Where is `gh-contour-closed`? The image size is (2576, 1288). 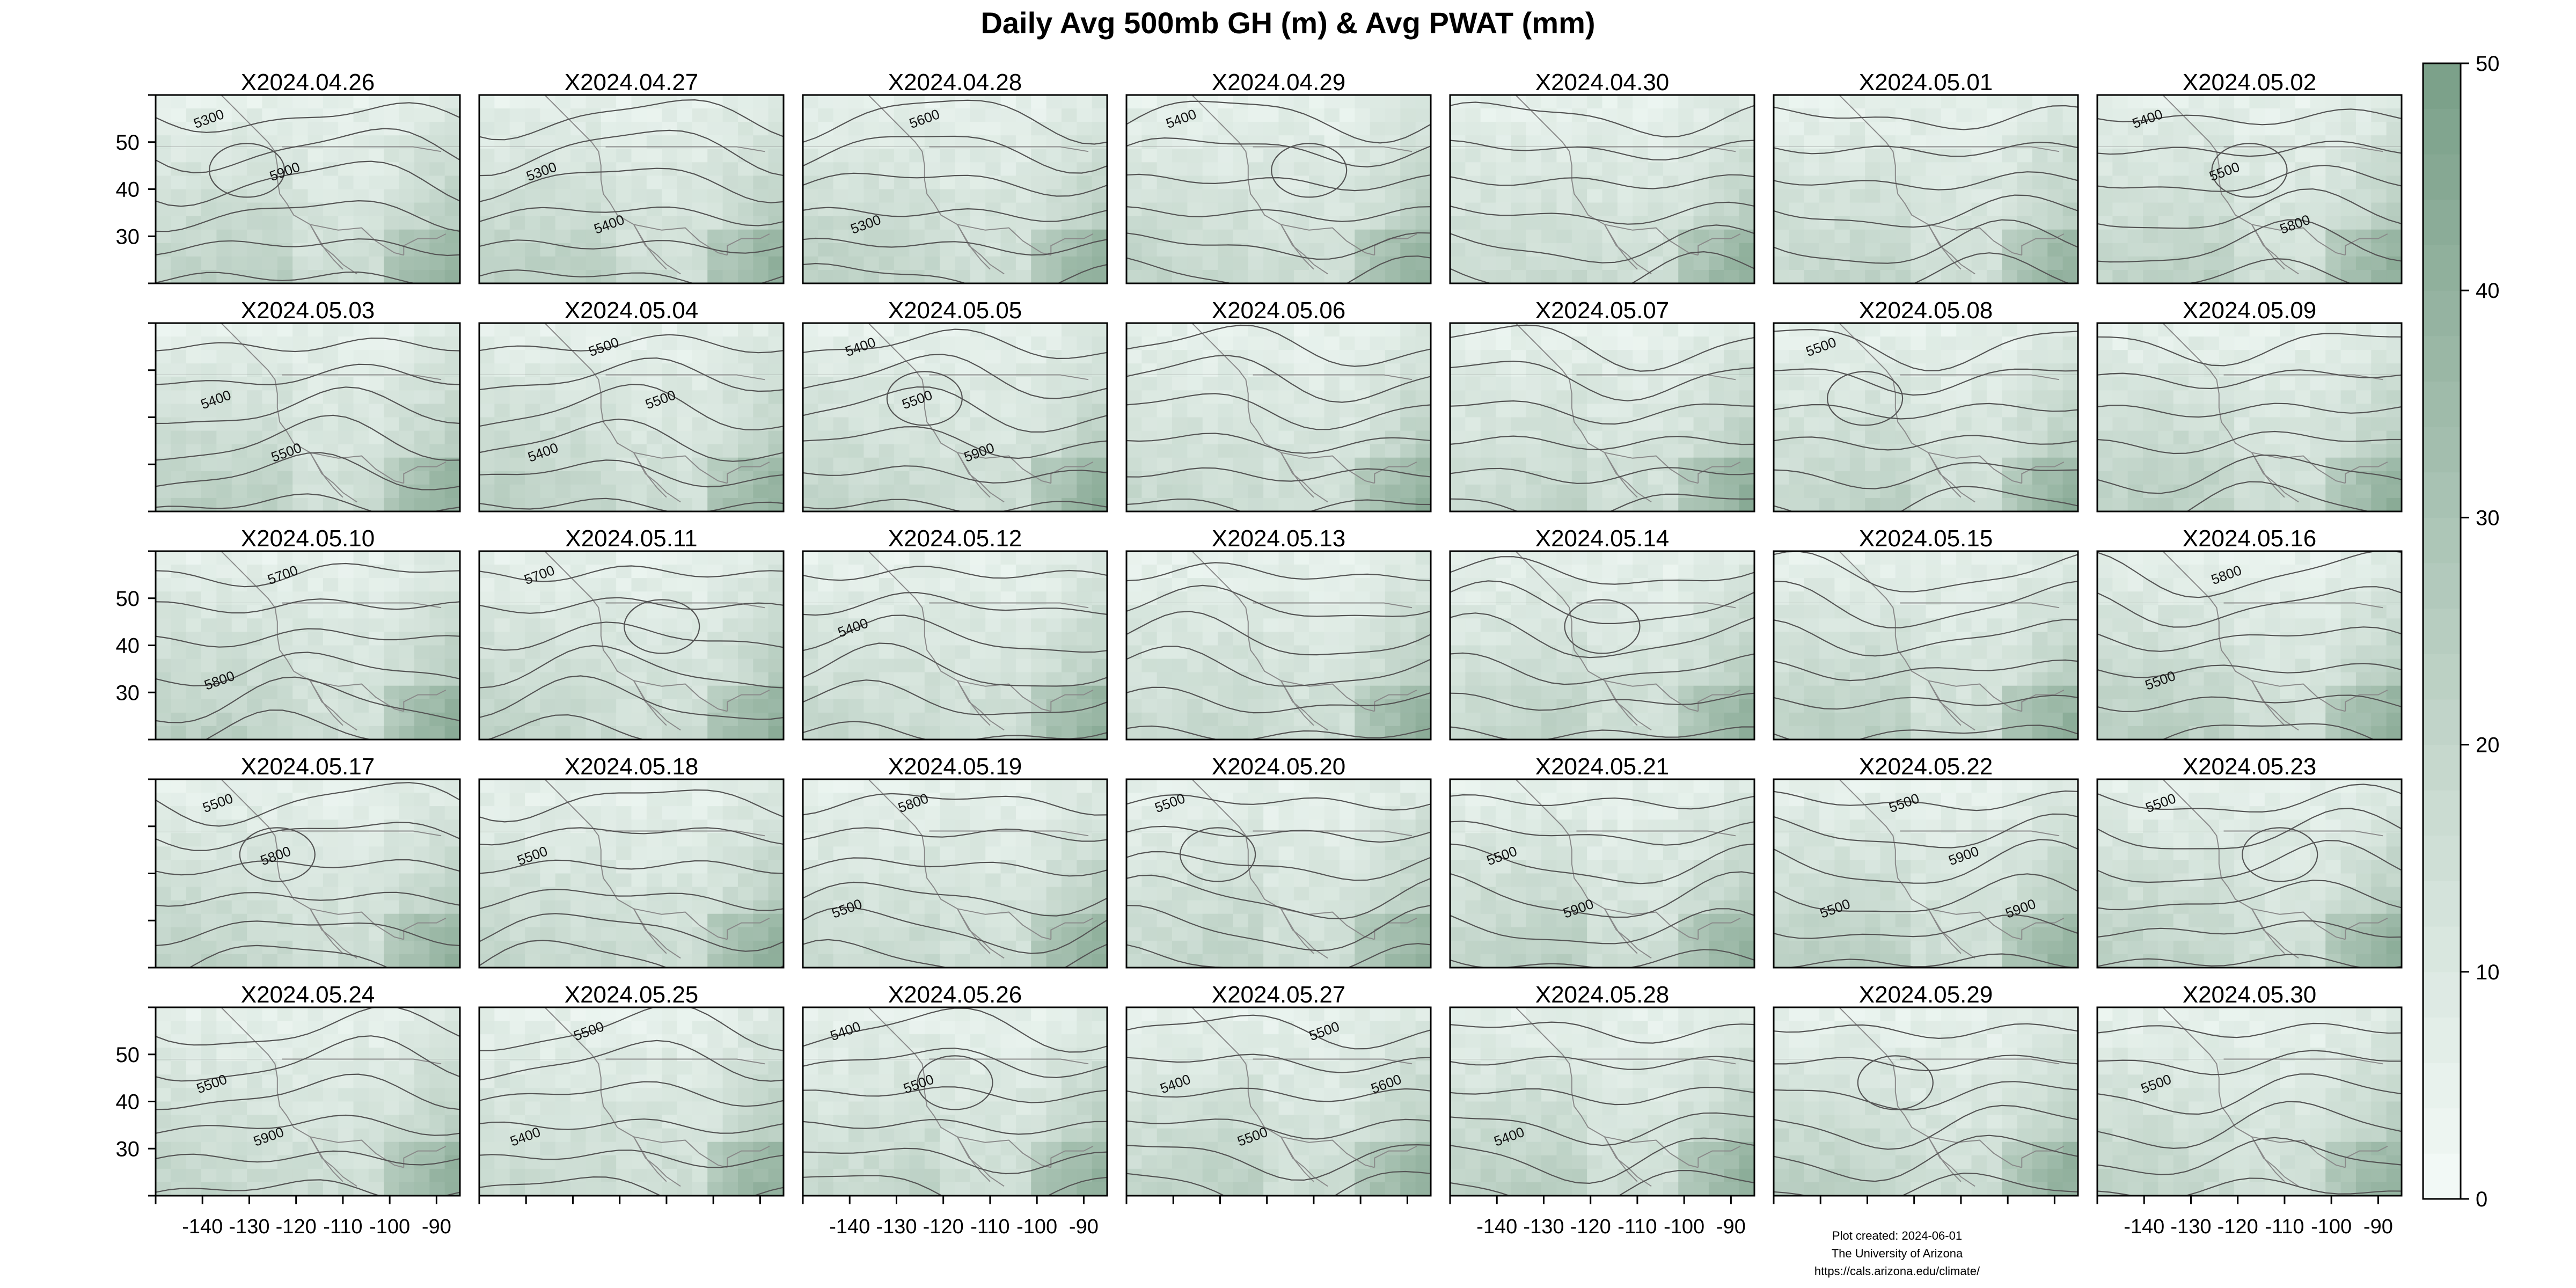 gh-contour-closed is located at coordinates (247, 170).